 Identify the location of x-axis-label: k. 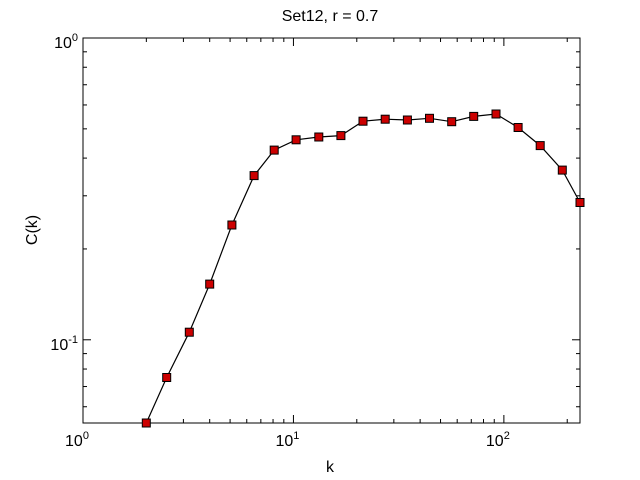
(330, 467).